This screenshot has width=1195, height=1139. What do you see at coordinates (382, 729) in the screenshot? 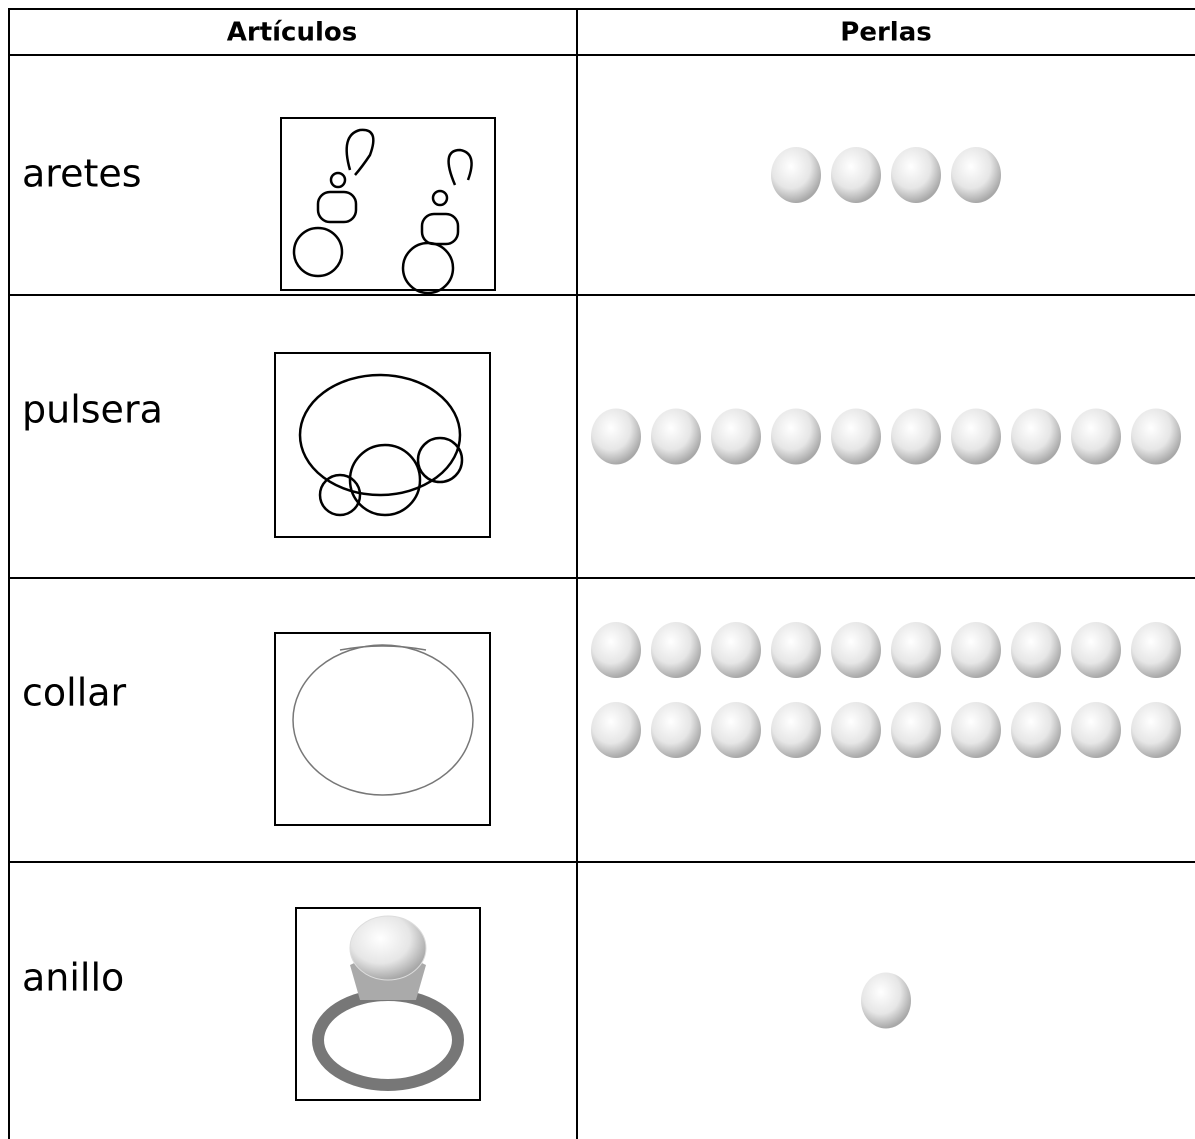
I see `necklace-picture` at bounding box center [382, 729].